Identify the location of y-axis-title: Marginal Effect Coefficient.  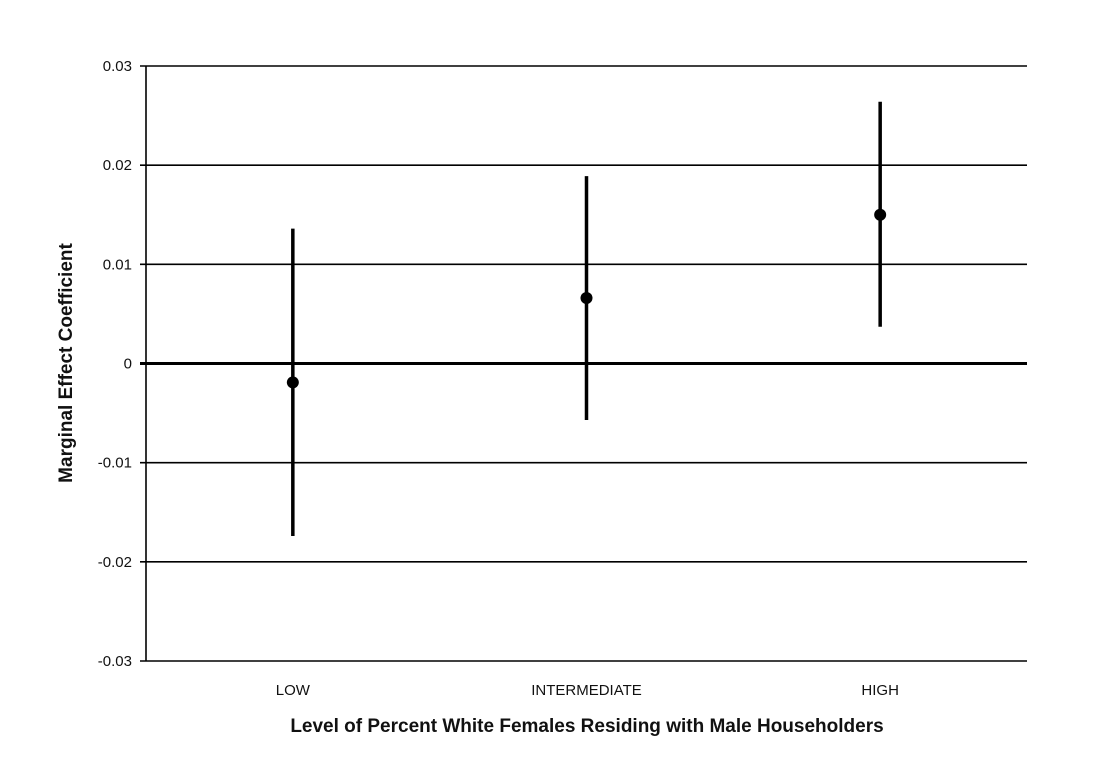
(66, 363).